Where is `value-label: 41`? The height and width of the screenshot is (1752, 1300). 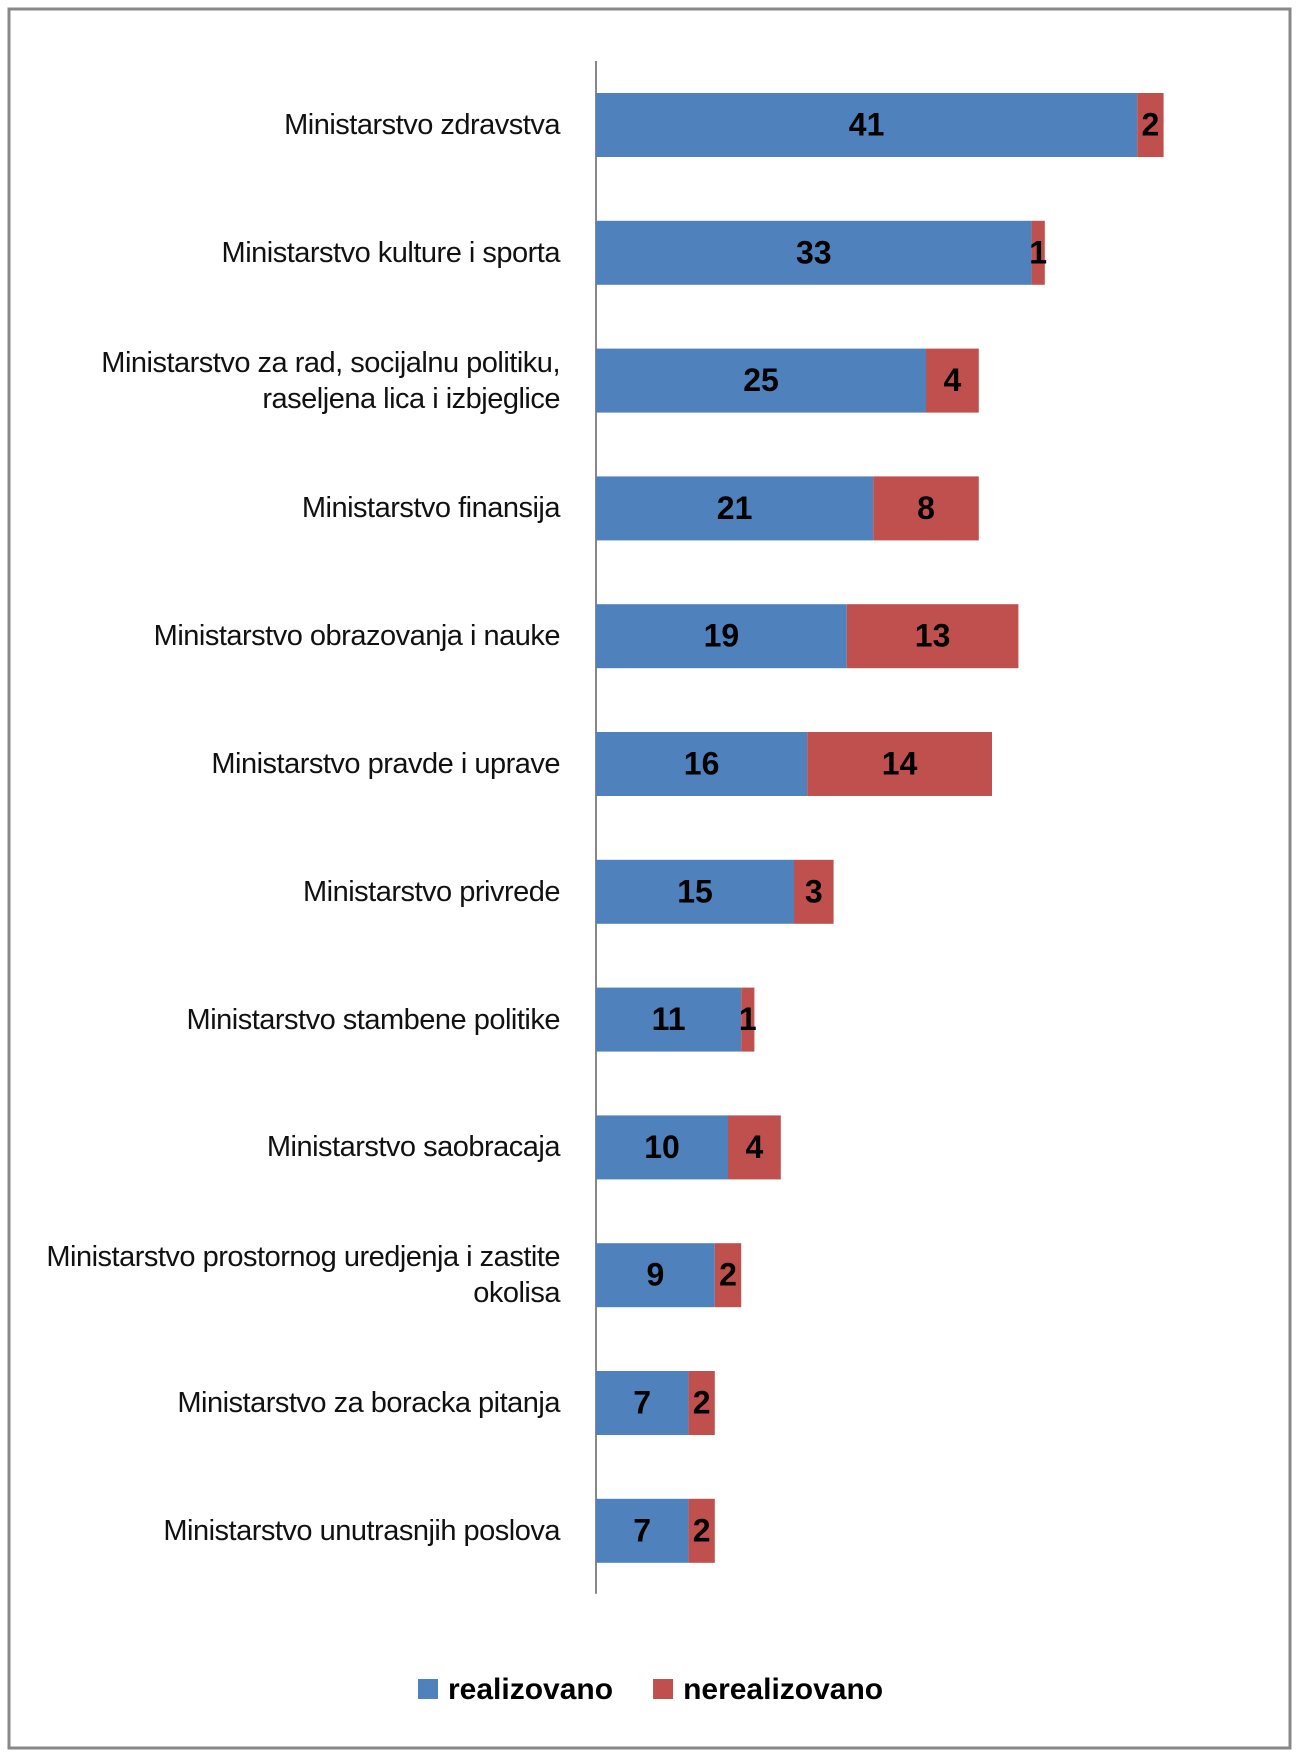 value-label: 41 is located at coordinates (867, 124).